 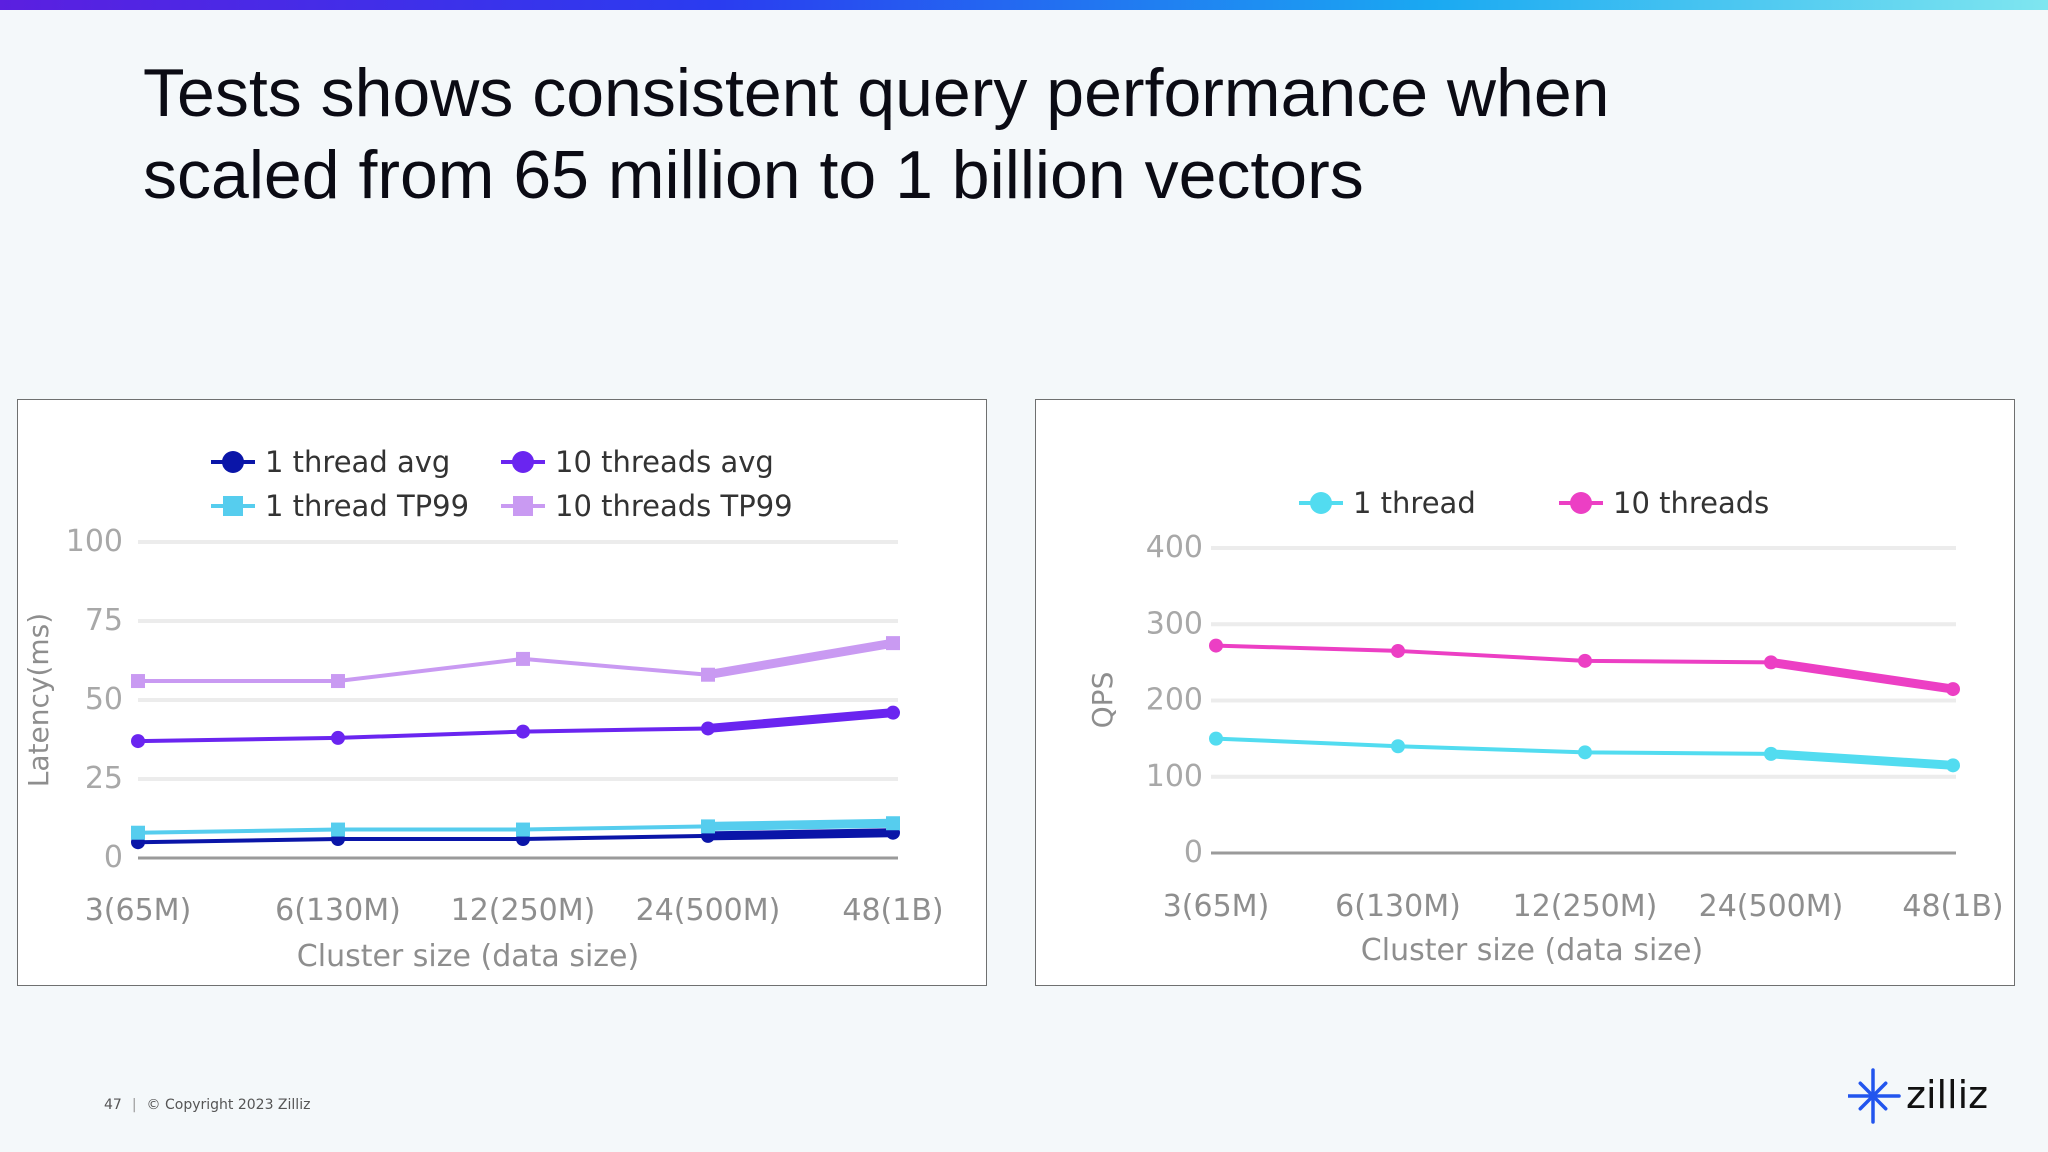 I want to click on legend-item: 1 thread TP99, so click(x=340, y=506).